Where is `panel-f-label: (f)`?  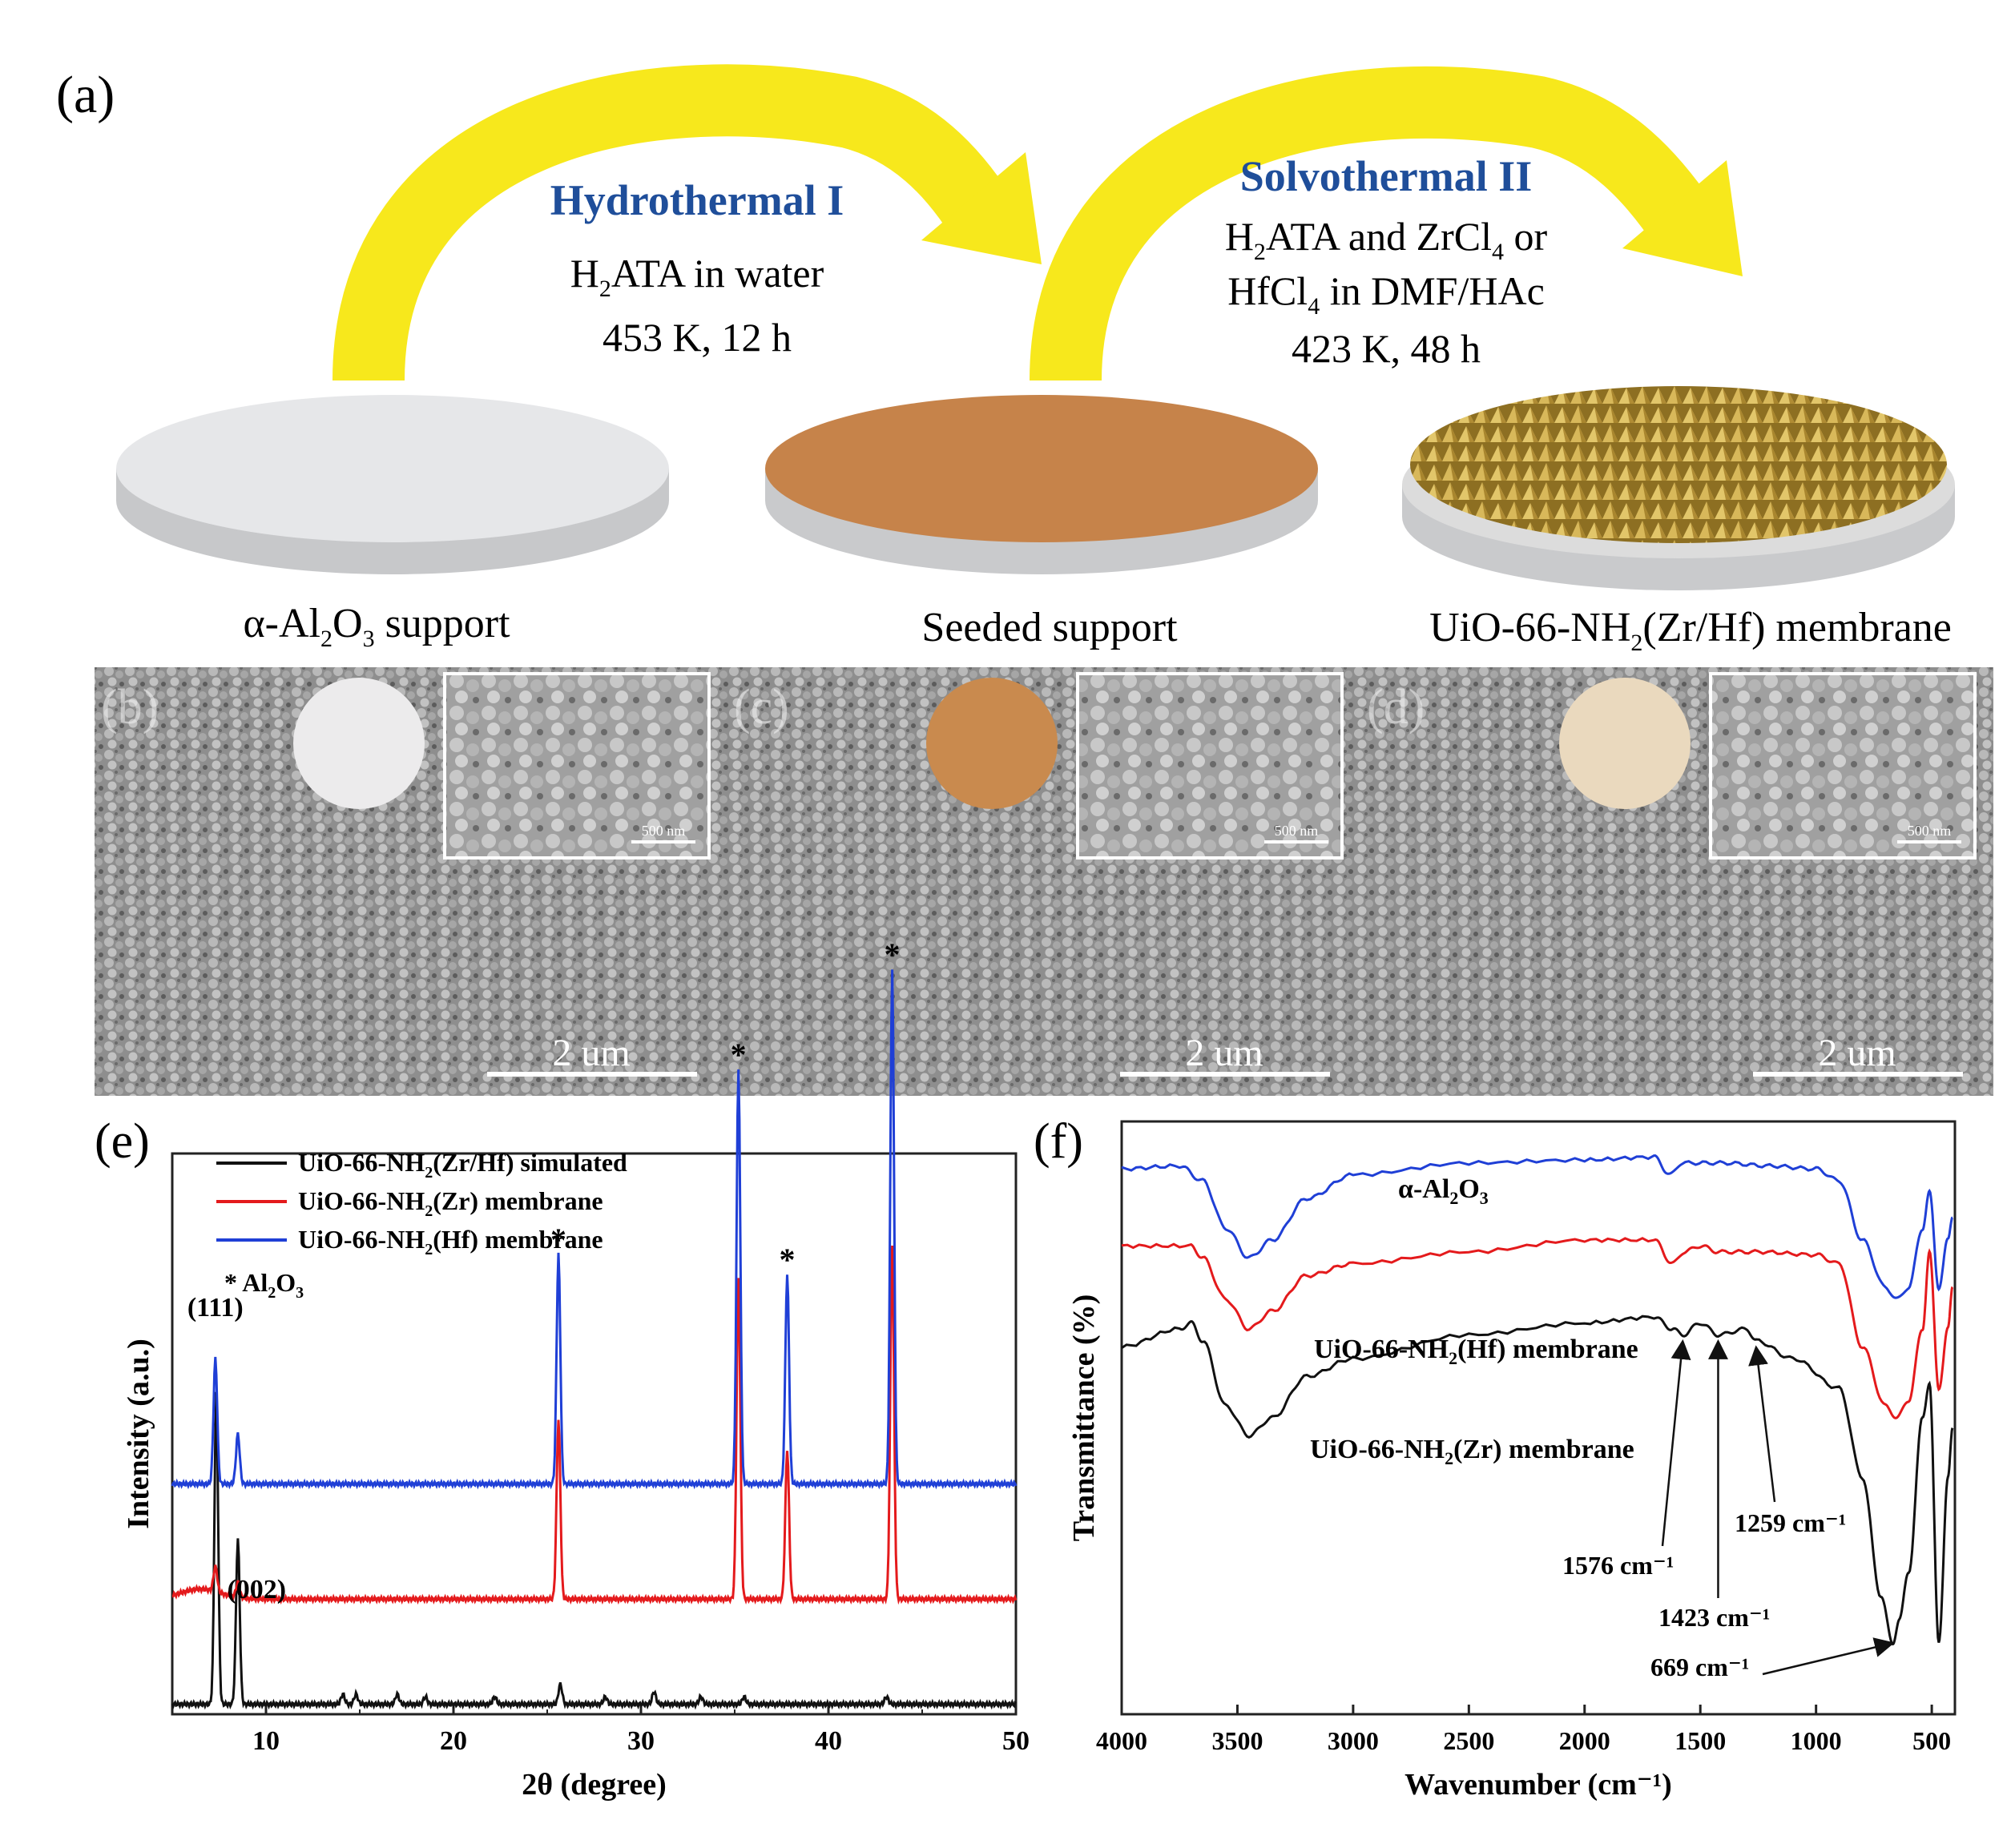
panel-f-label: (f) is located at coordinates (1058, 1141).